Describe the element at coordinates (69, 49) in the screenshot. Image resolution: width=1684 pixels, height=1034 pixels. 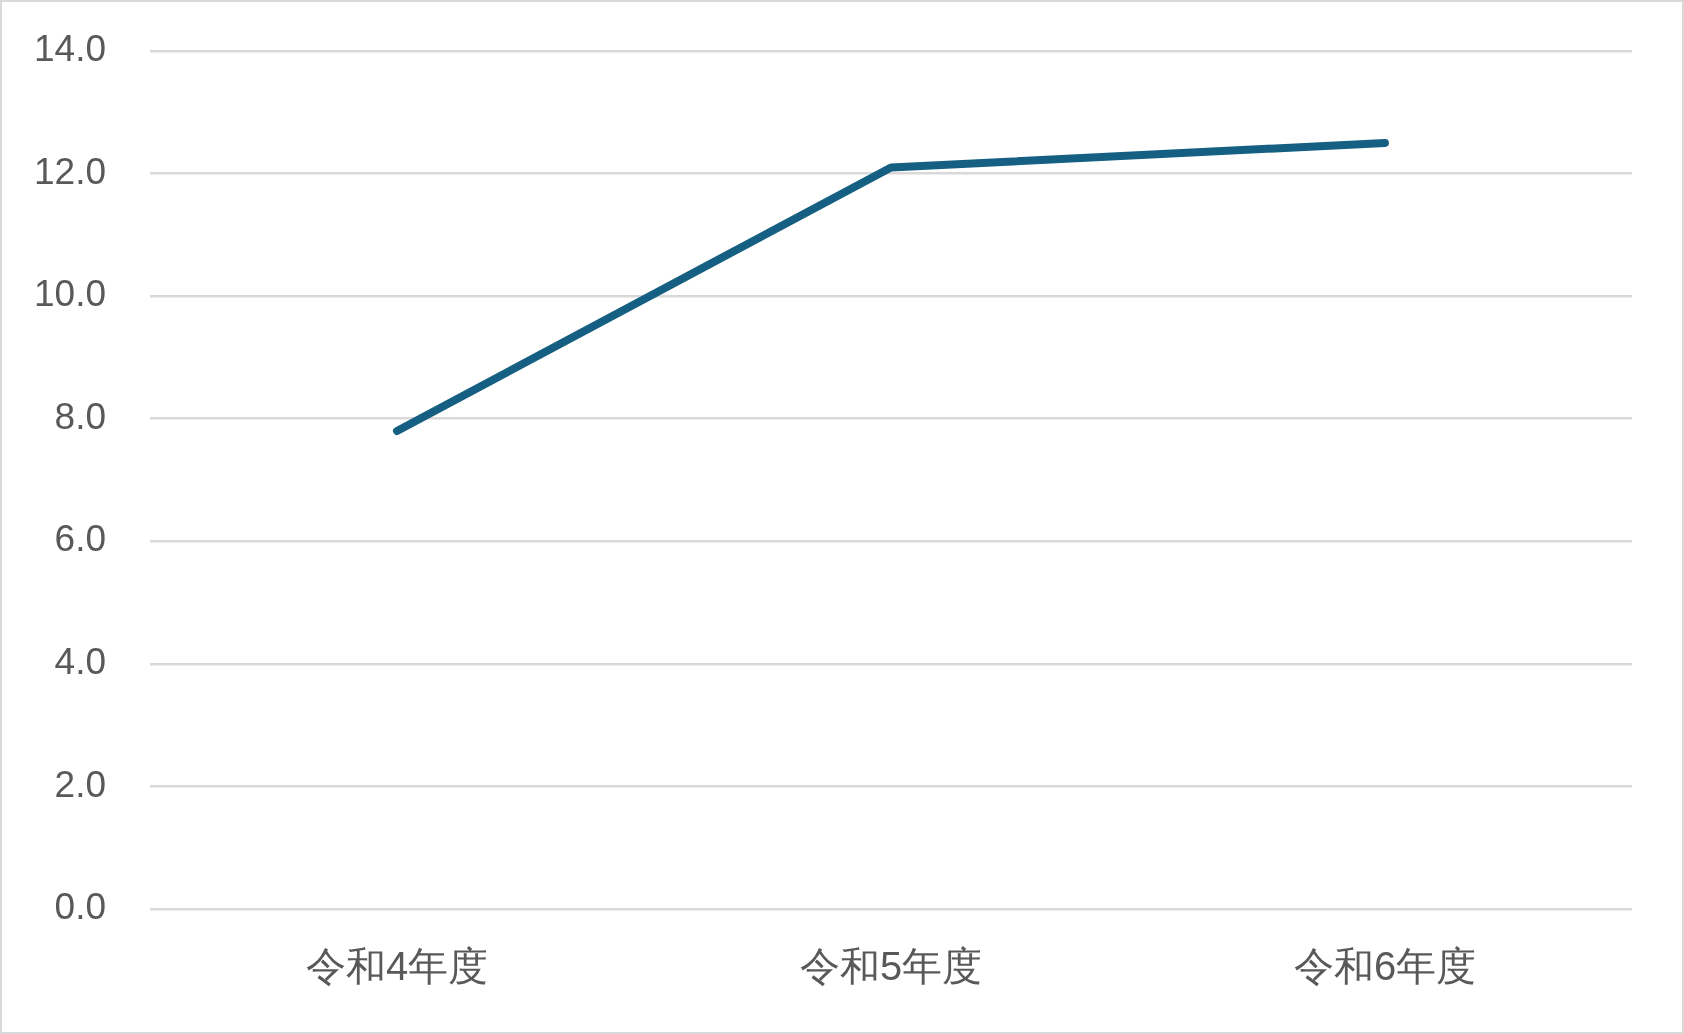
I see `y-tick-label: 14.0` at that location.